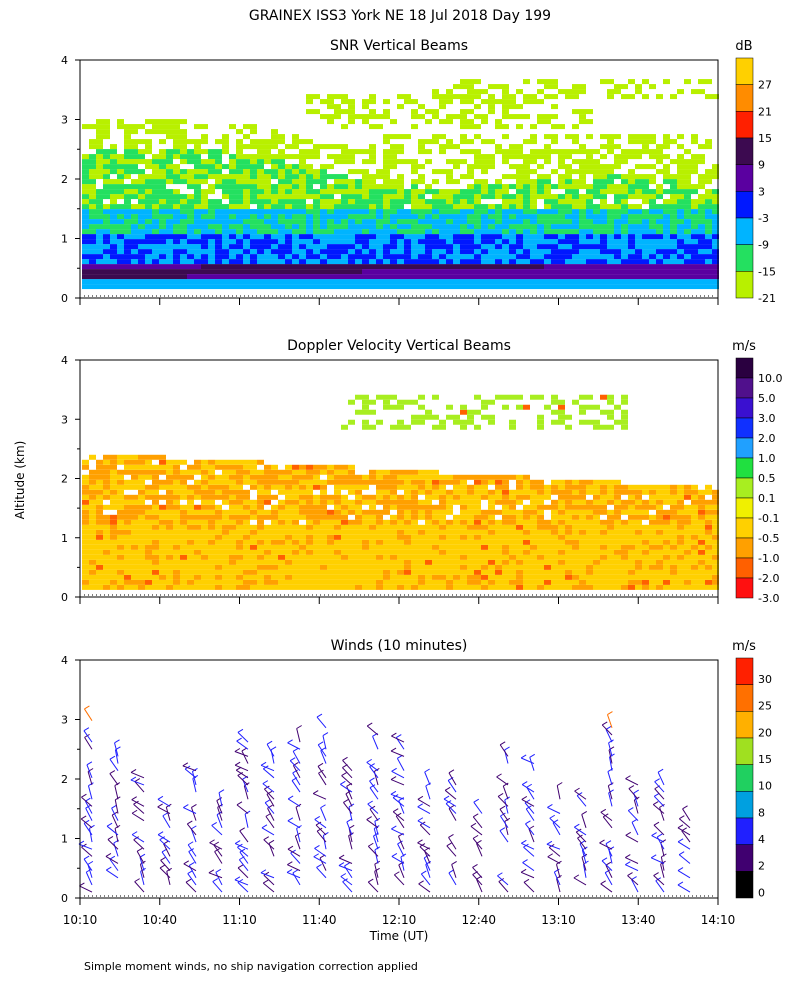 This screenshot has height=1000, width=800. What do you see at coordinates (744, 231) in the screenshot?
I see `colorbar-swatch` at bounding box center [744, 231].